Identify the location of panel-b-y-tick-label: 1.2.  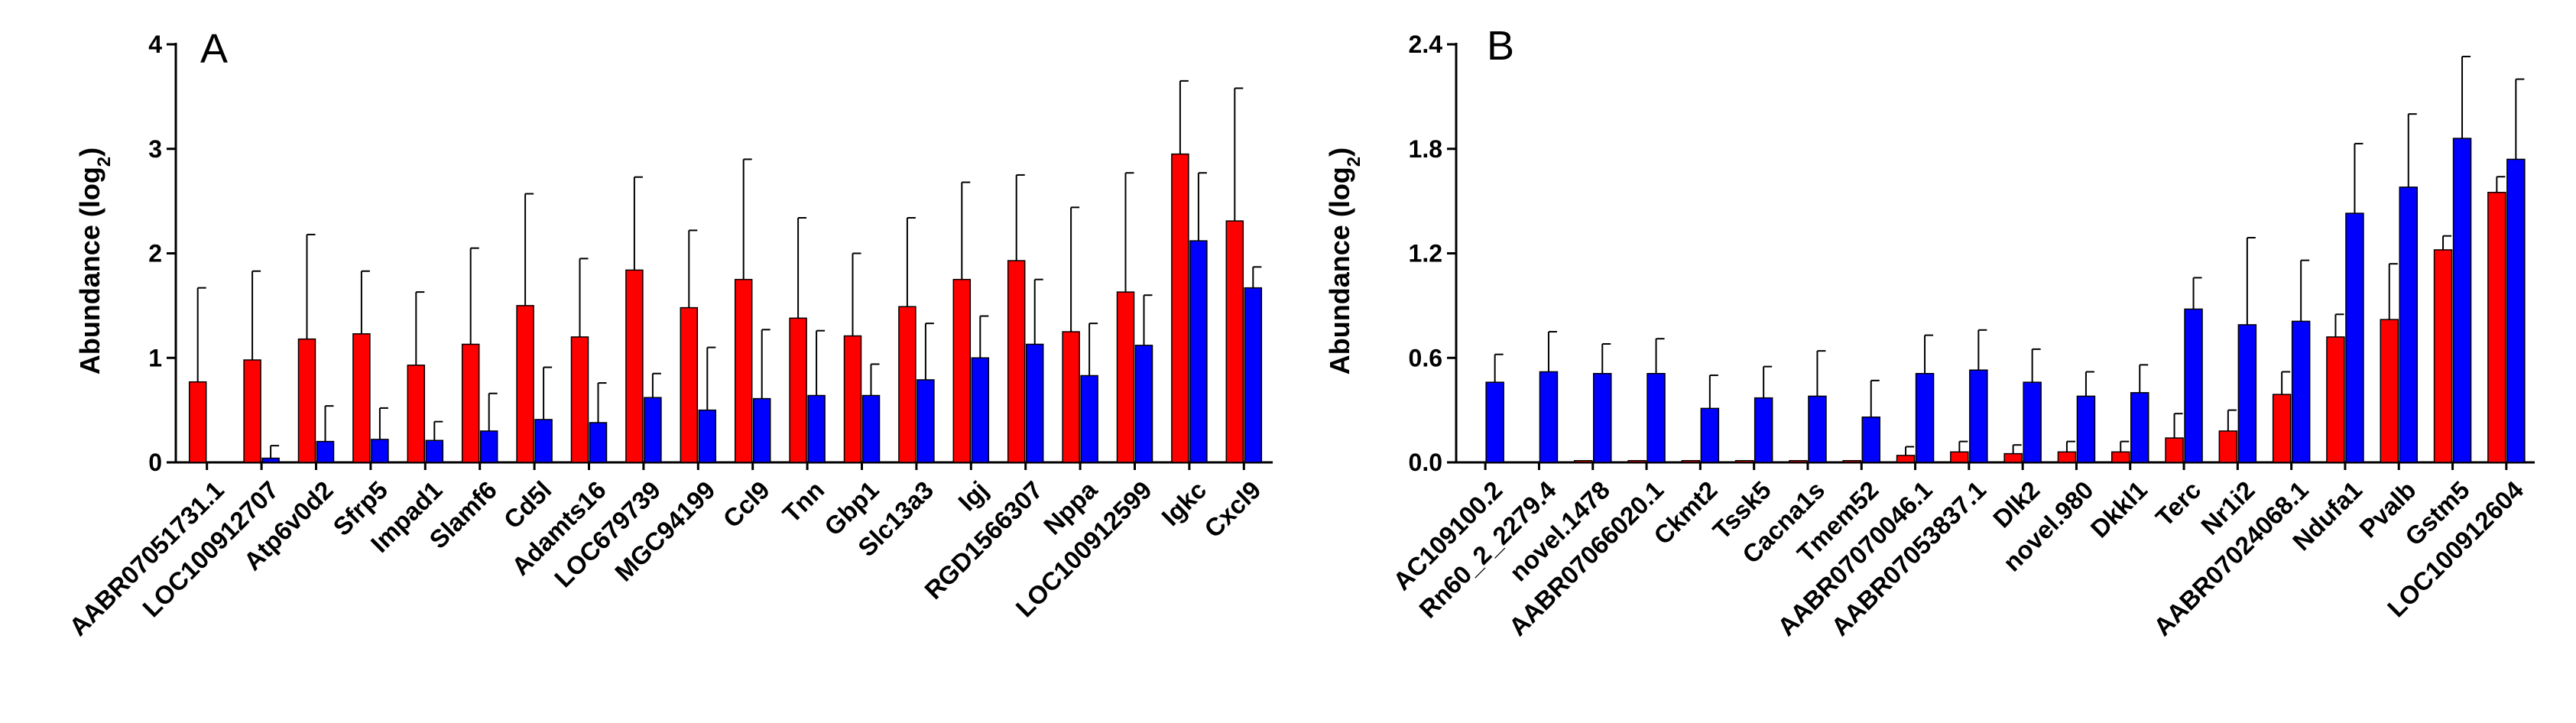
(1425, 253).